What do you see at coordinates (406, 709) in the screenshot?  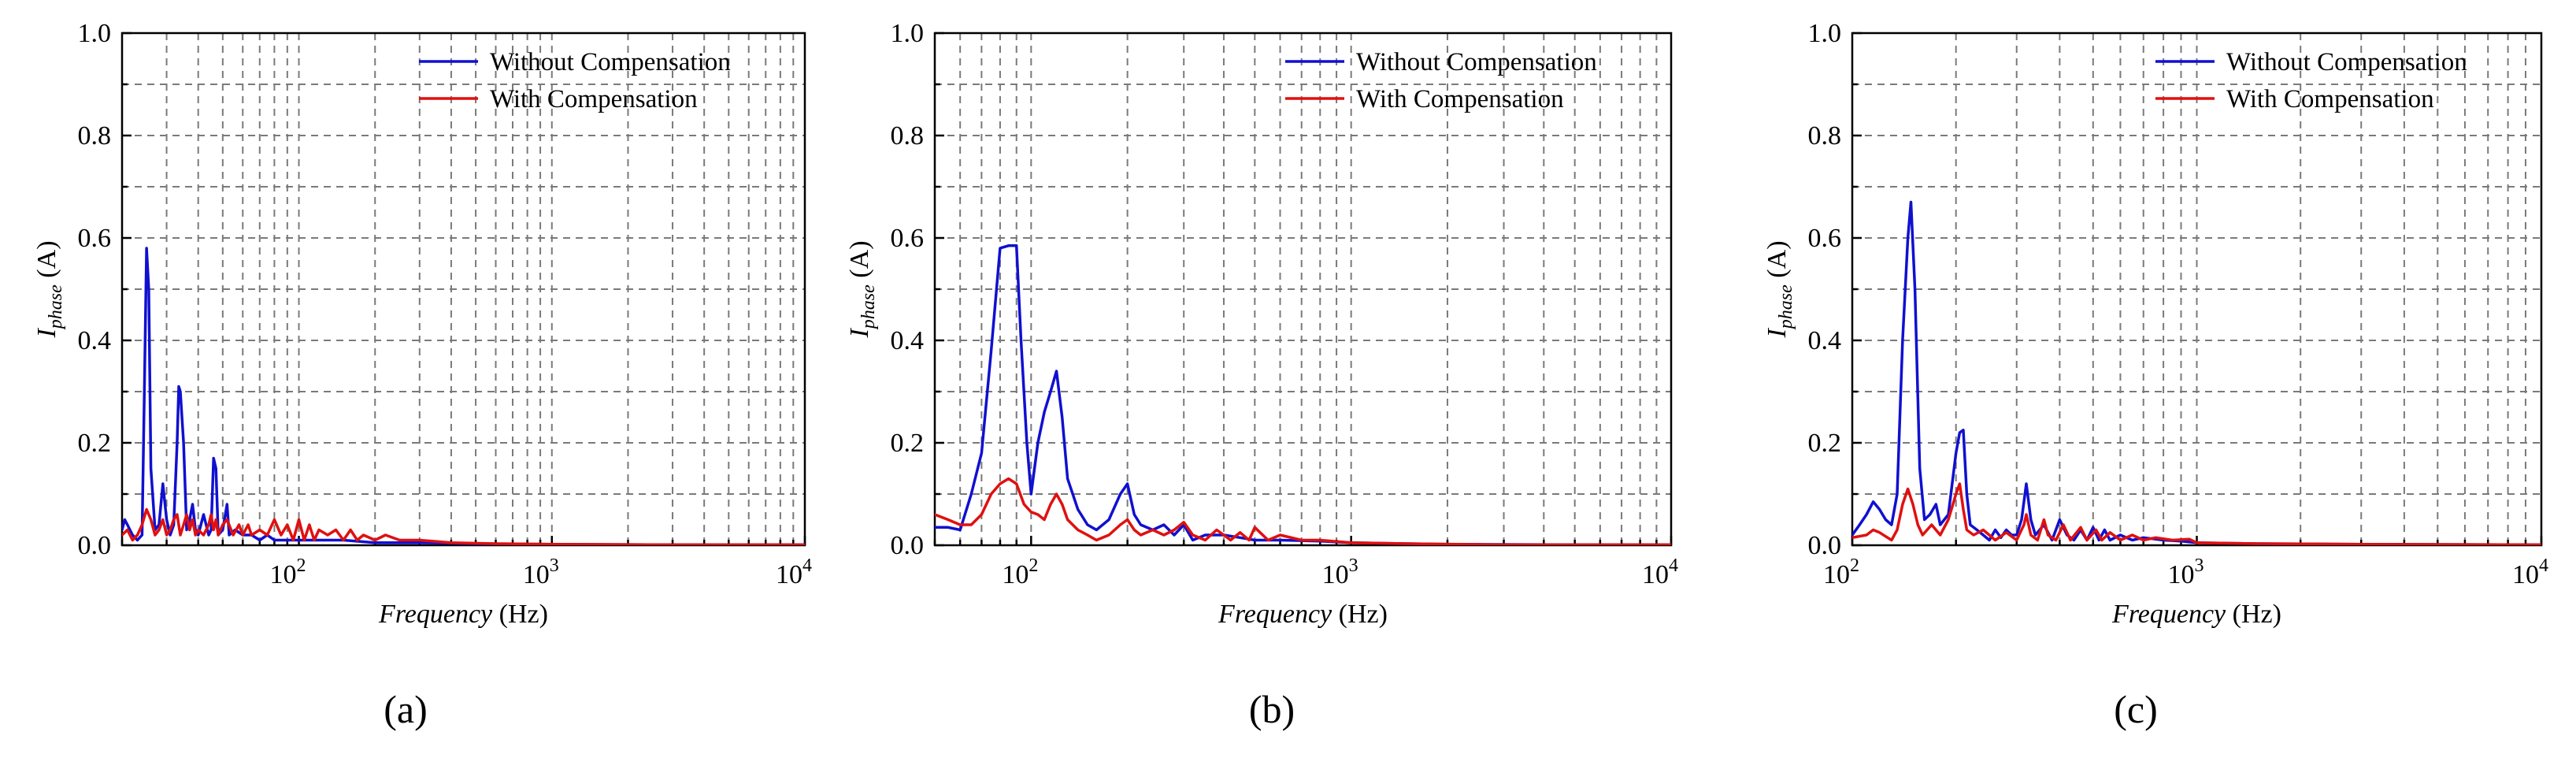 I see `panel-label: (a)` at bounding box center [406, 709].